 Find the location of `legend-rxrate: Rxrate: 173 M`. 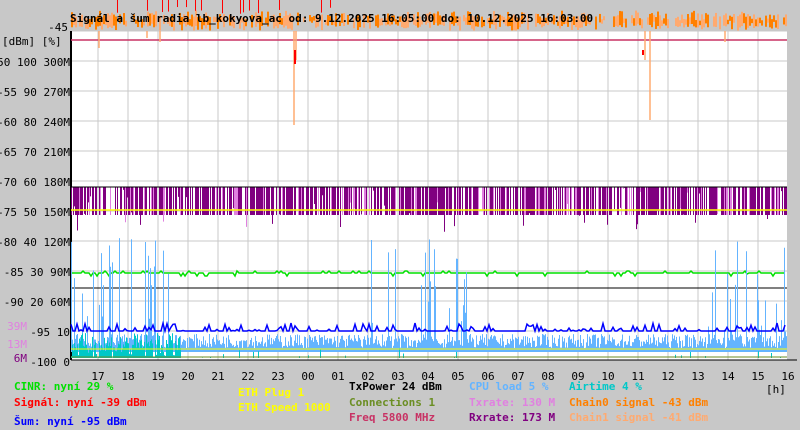

legend-rxrate: Rxrate: 173 M is located at coordinates (512, 417).